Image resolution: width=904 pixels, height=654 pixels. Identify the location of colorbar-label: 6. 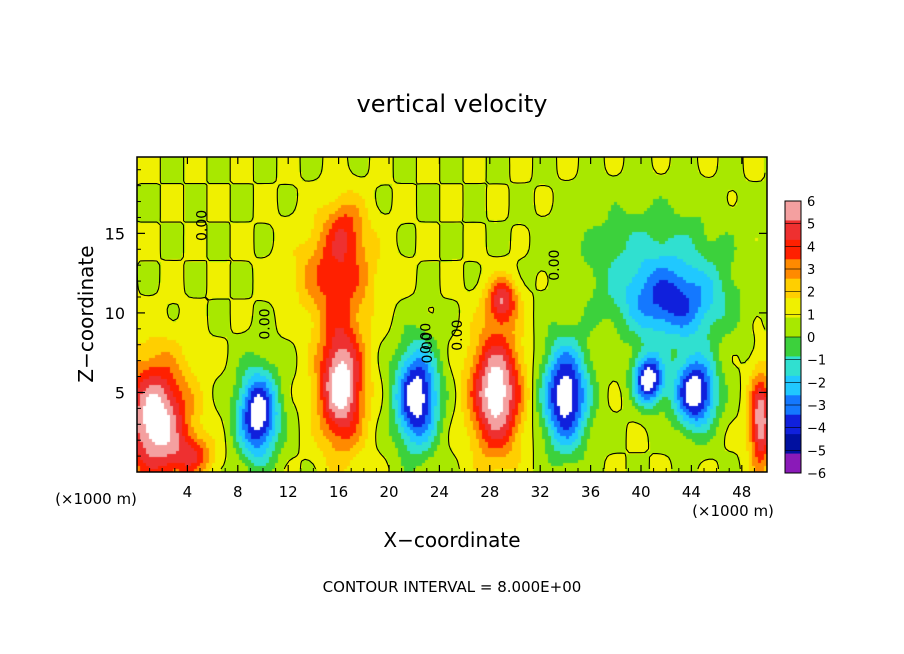
(811, 202).